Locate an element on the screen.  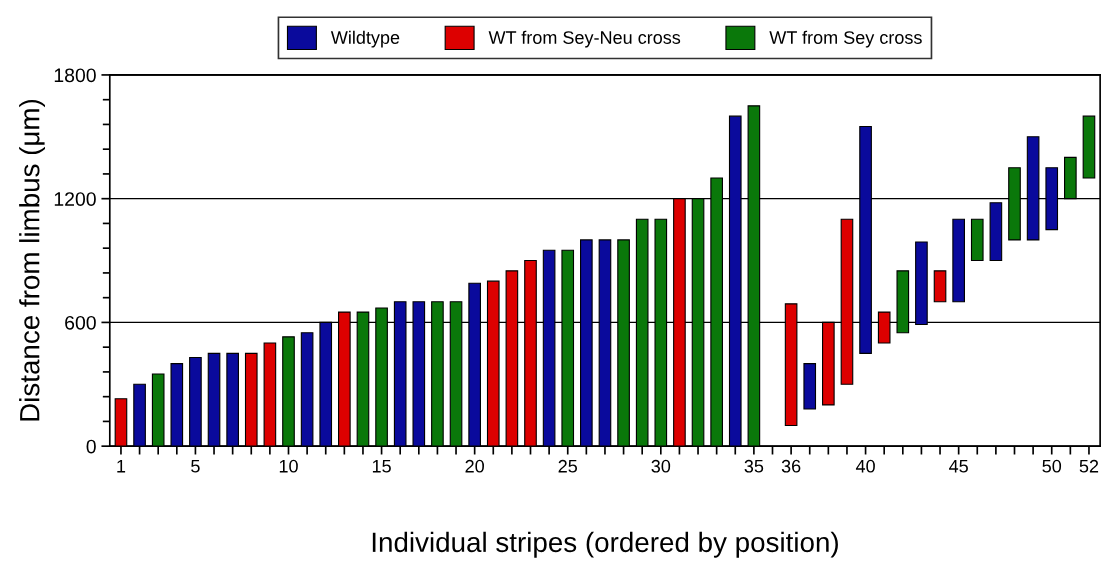
x-axis-title: Individual stripes (ordered by position) is located at coordinates (605, 544).